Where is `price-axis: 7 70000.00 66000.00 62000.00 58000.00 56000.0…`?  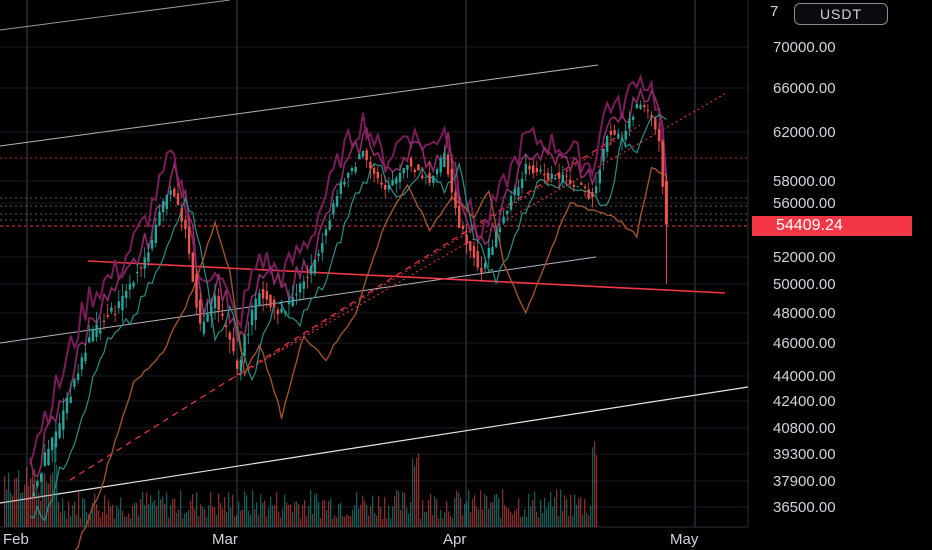 price-axis: 7 70000.00 66000.00 62000.00 58000.00 56000.0… is located at coordinates (803, 259).